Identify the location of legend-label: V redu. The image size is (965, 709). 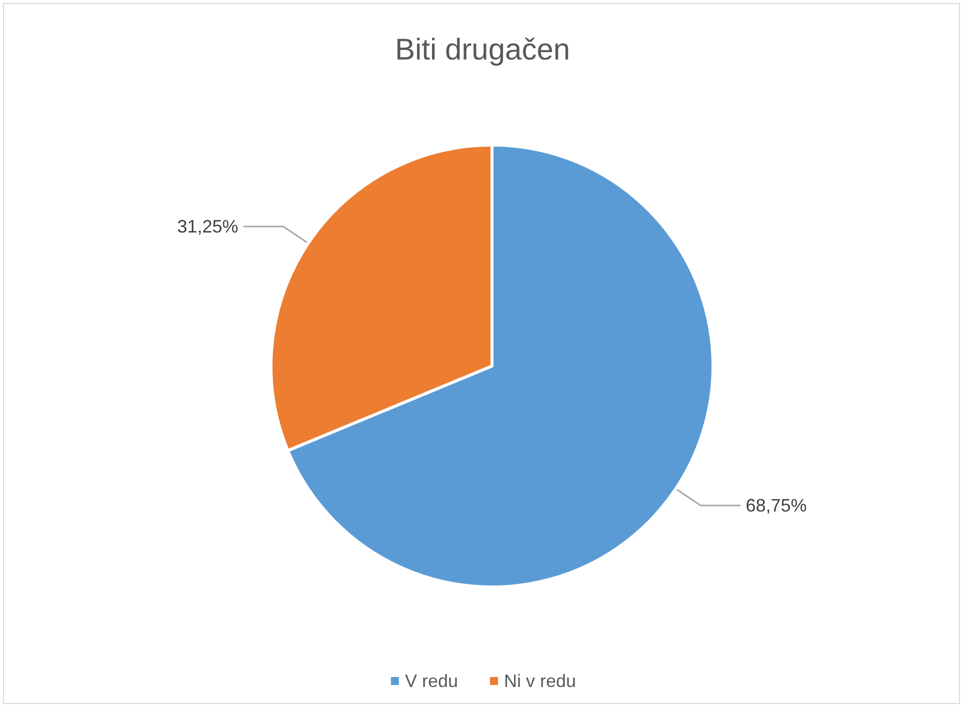
(431, 681).